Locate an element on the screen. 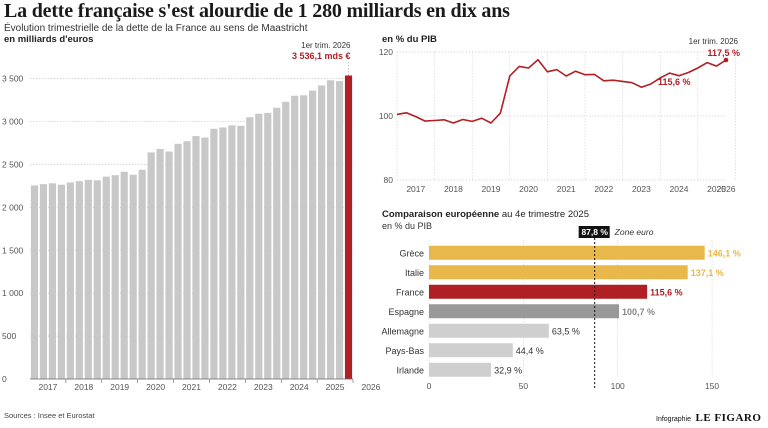 The width and height of the screenshot is (768, 428). line-highlight-value-label: 117,5 % is located at coordinates (723, 53).